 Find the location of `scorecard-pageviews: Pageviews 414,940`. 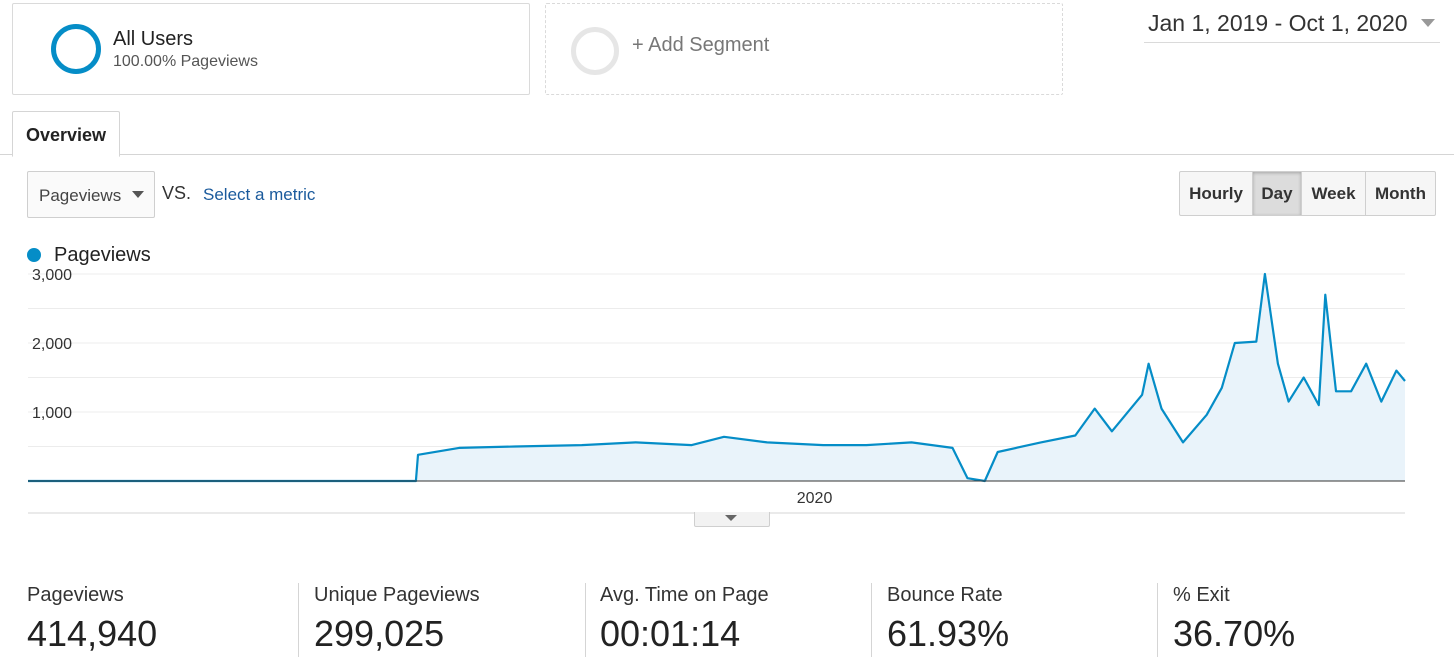

scorecard-pageviews: Pageviews 414,940 is located at coordinates (157, 620).